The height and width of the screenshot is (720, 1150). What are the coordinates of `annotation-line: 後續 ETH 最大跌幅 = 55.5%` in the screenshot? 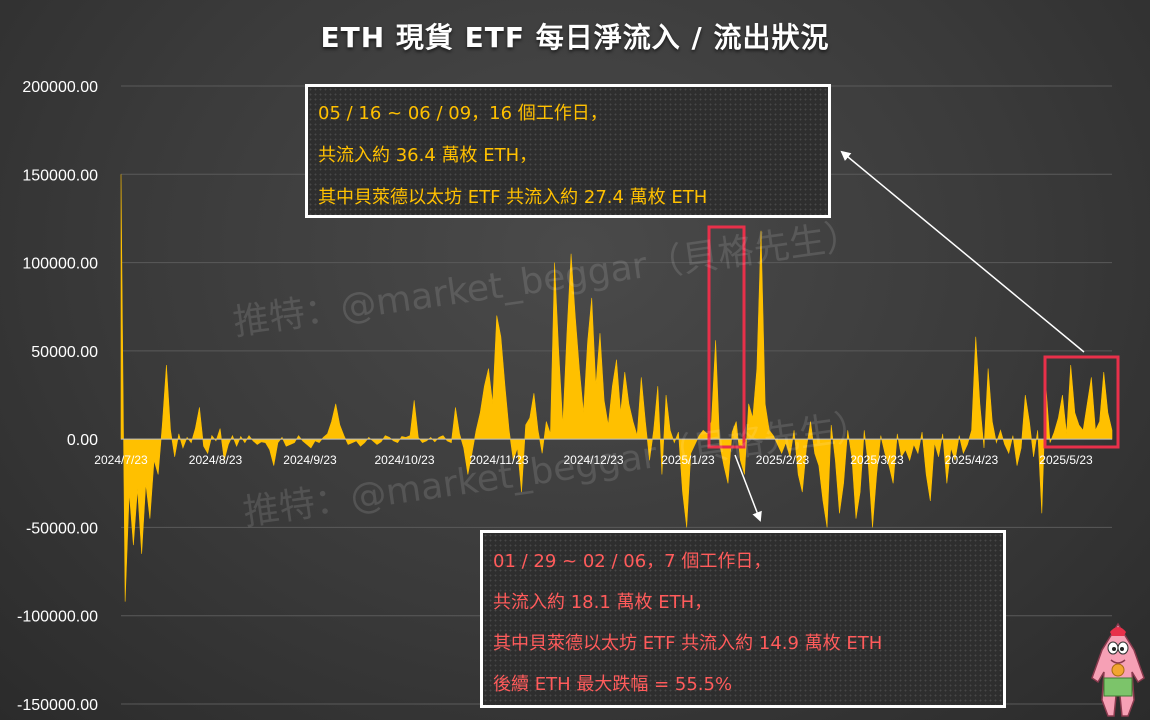 It's located at (613, 684).